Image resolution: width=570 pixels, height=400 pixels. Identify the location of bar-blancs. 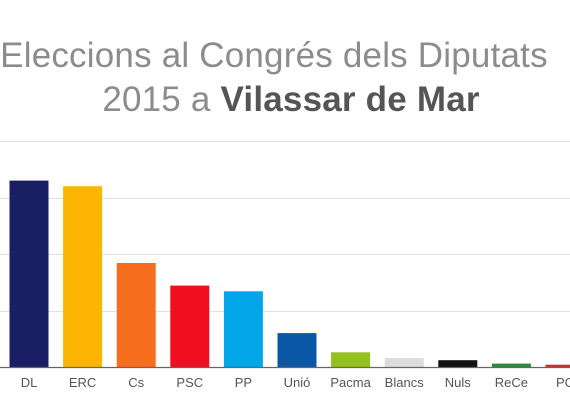
(404, 362).